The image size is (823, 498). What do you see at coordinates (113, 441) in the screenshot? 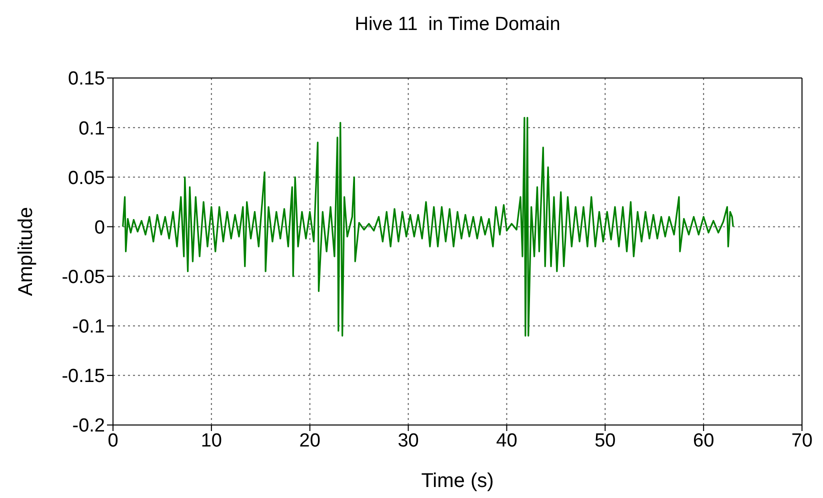
I see `x-tick-label: 0` at bounding box center [113, 441].